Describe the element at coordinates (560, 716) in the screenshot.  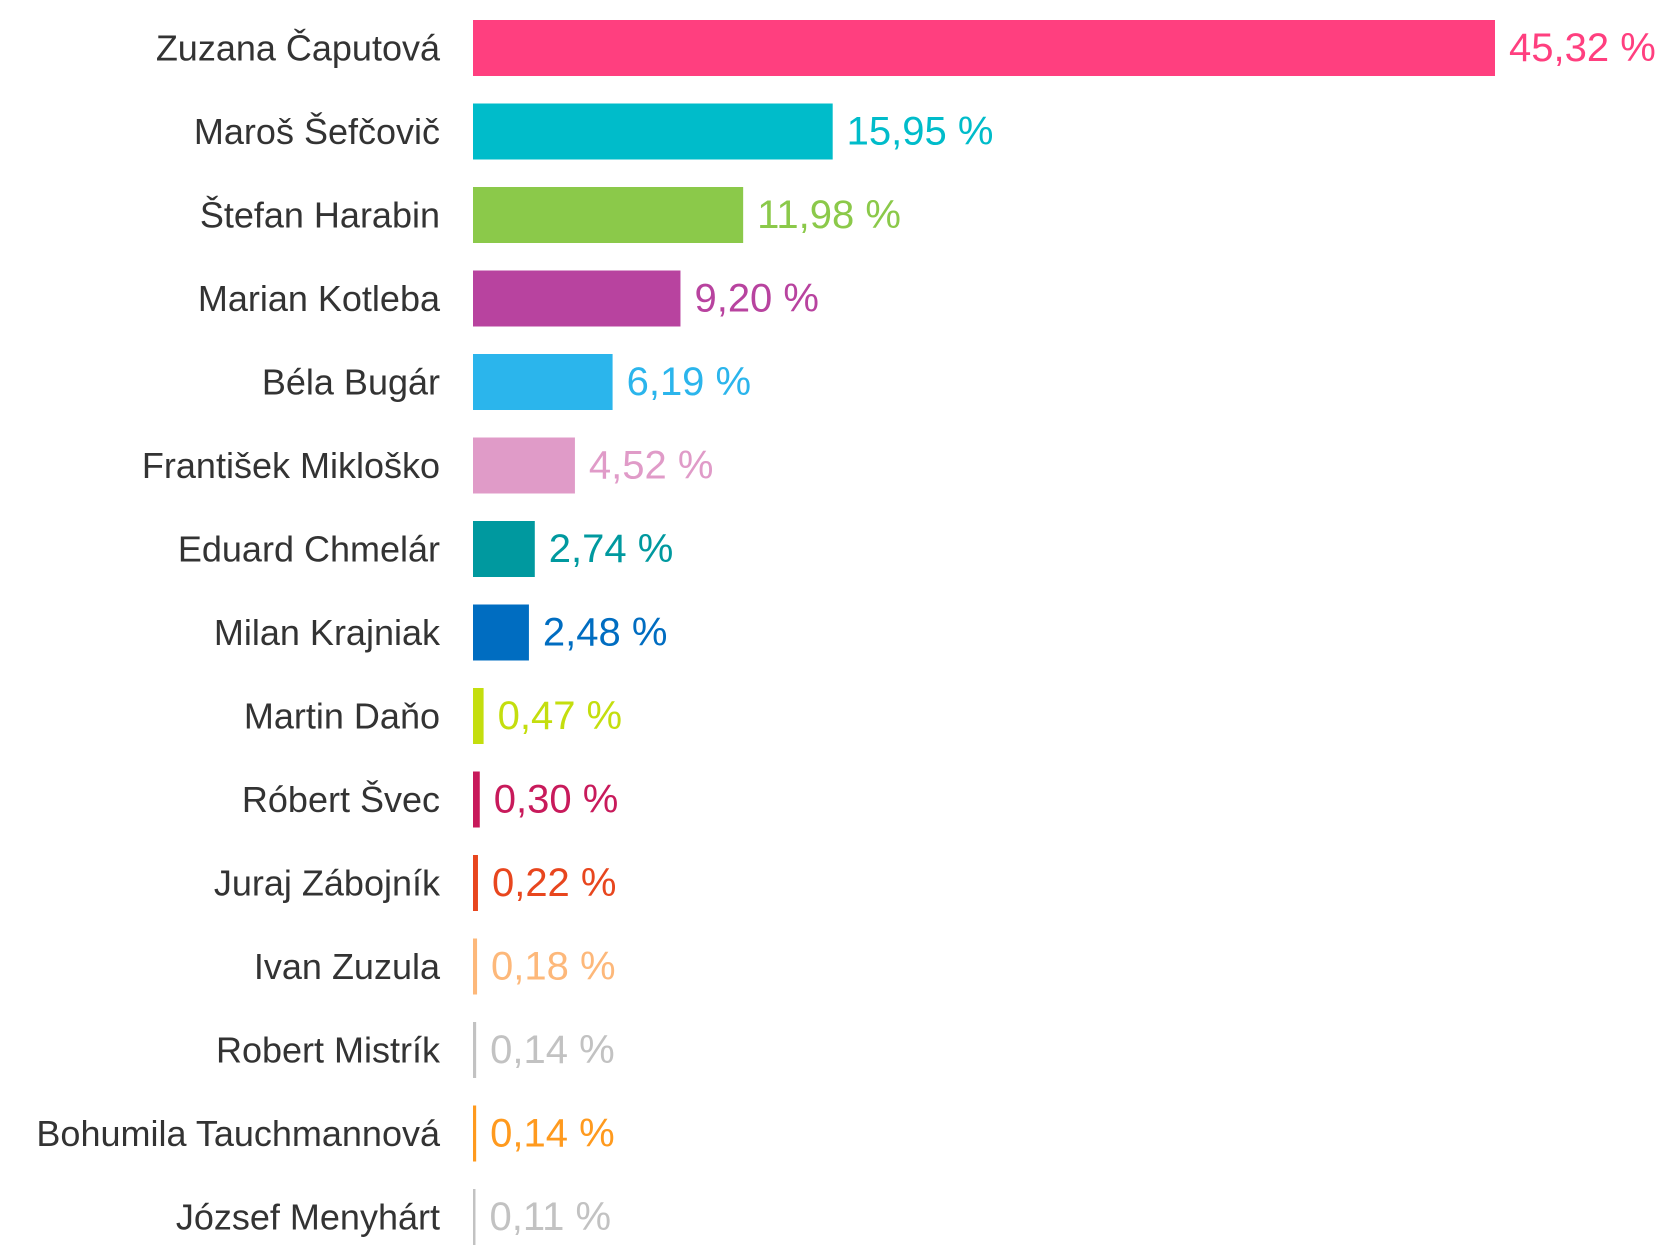
I see `value-label: 0,47 %` at that location.